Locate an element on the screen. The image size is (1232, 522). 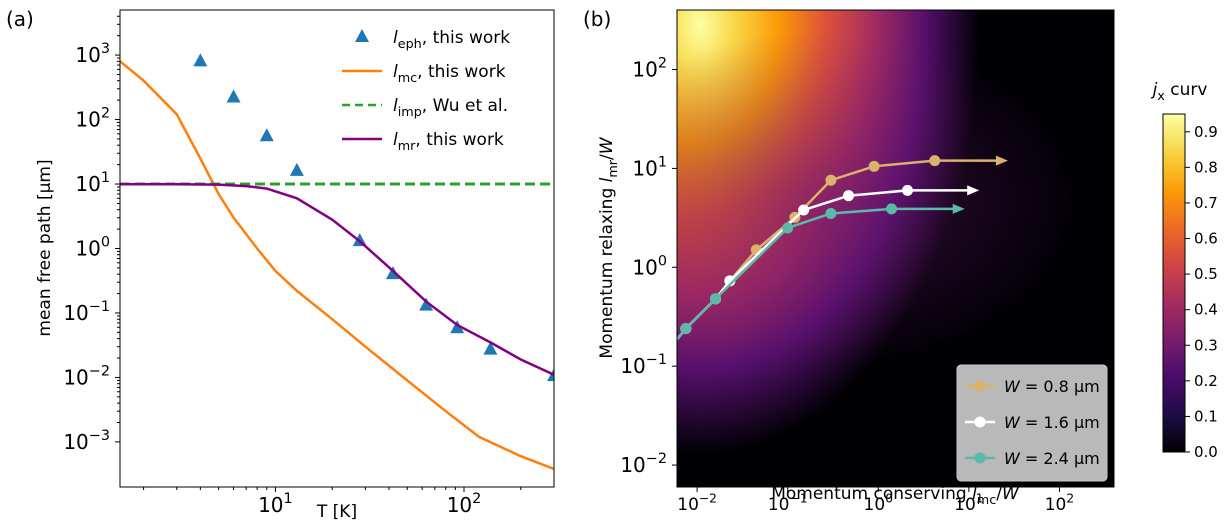
a-ytick-label: 10¹ is located at coordinates (92, 183).